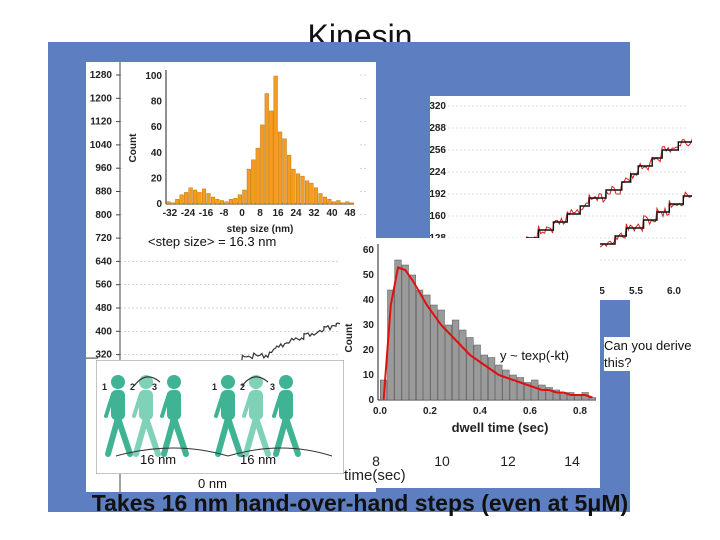 This screenshot has height=540, width=720. What do you see at coordinates (438, 194) in the screenshot?
I see `inset-y-tick-label: 192` at bounding box center [438, 194].